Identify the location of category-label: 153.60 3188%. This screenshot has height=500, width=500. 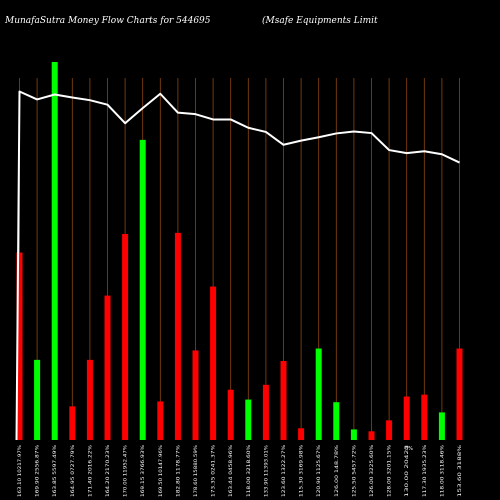
(460, 470).